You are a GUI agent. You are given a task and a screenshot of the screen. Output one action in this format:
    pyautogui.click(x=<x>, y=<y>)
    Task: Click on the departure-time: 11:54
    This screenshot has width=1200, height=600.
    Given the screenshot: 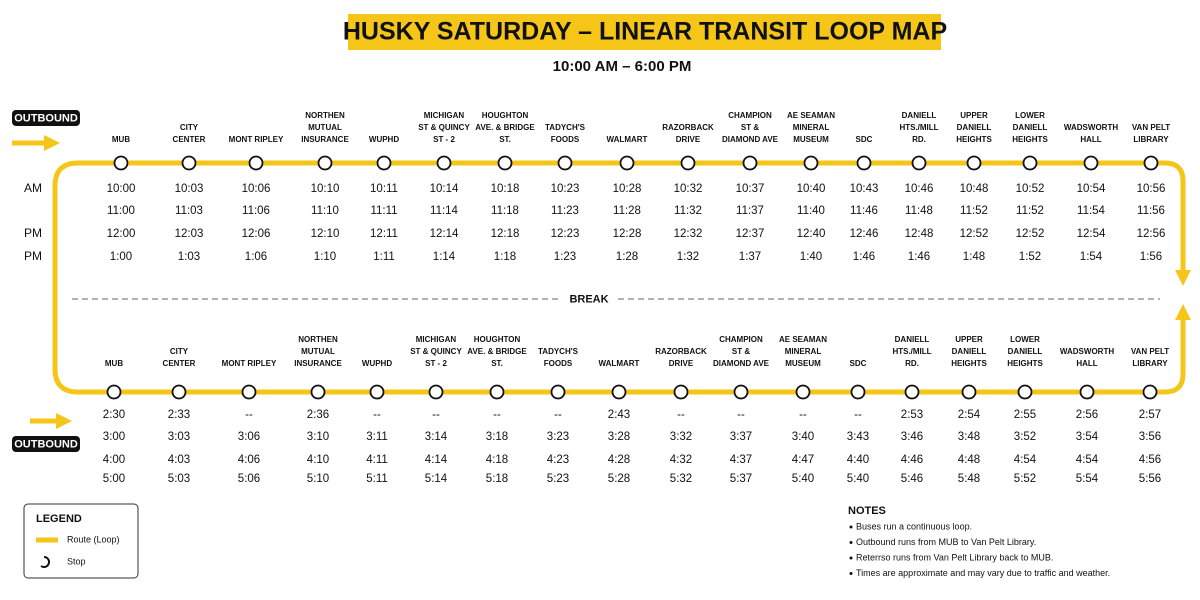 What is the action you would take?
    pyautogui.click(x=1091, y=211)
    